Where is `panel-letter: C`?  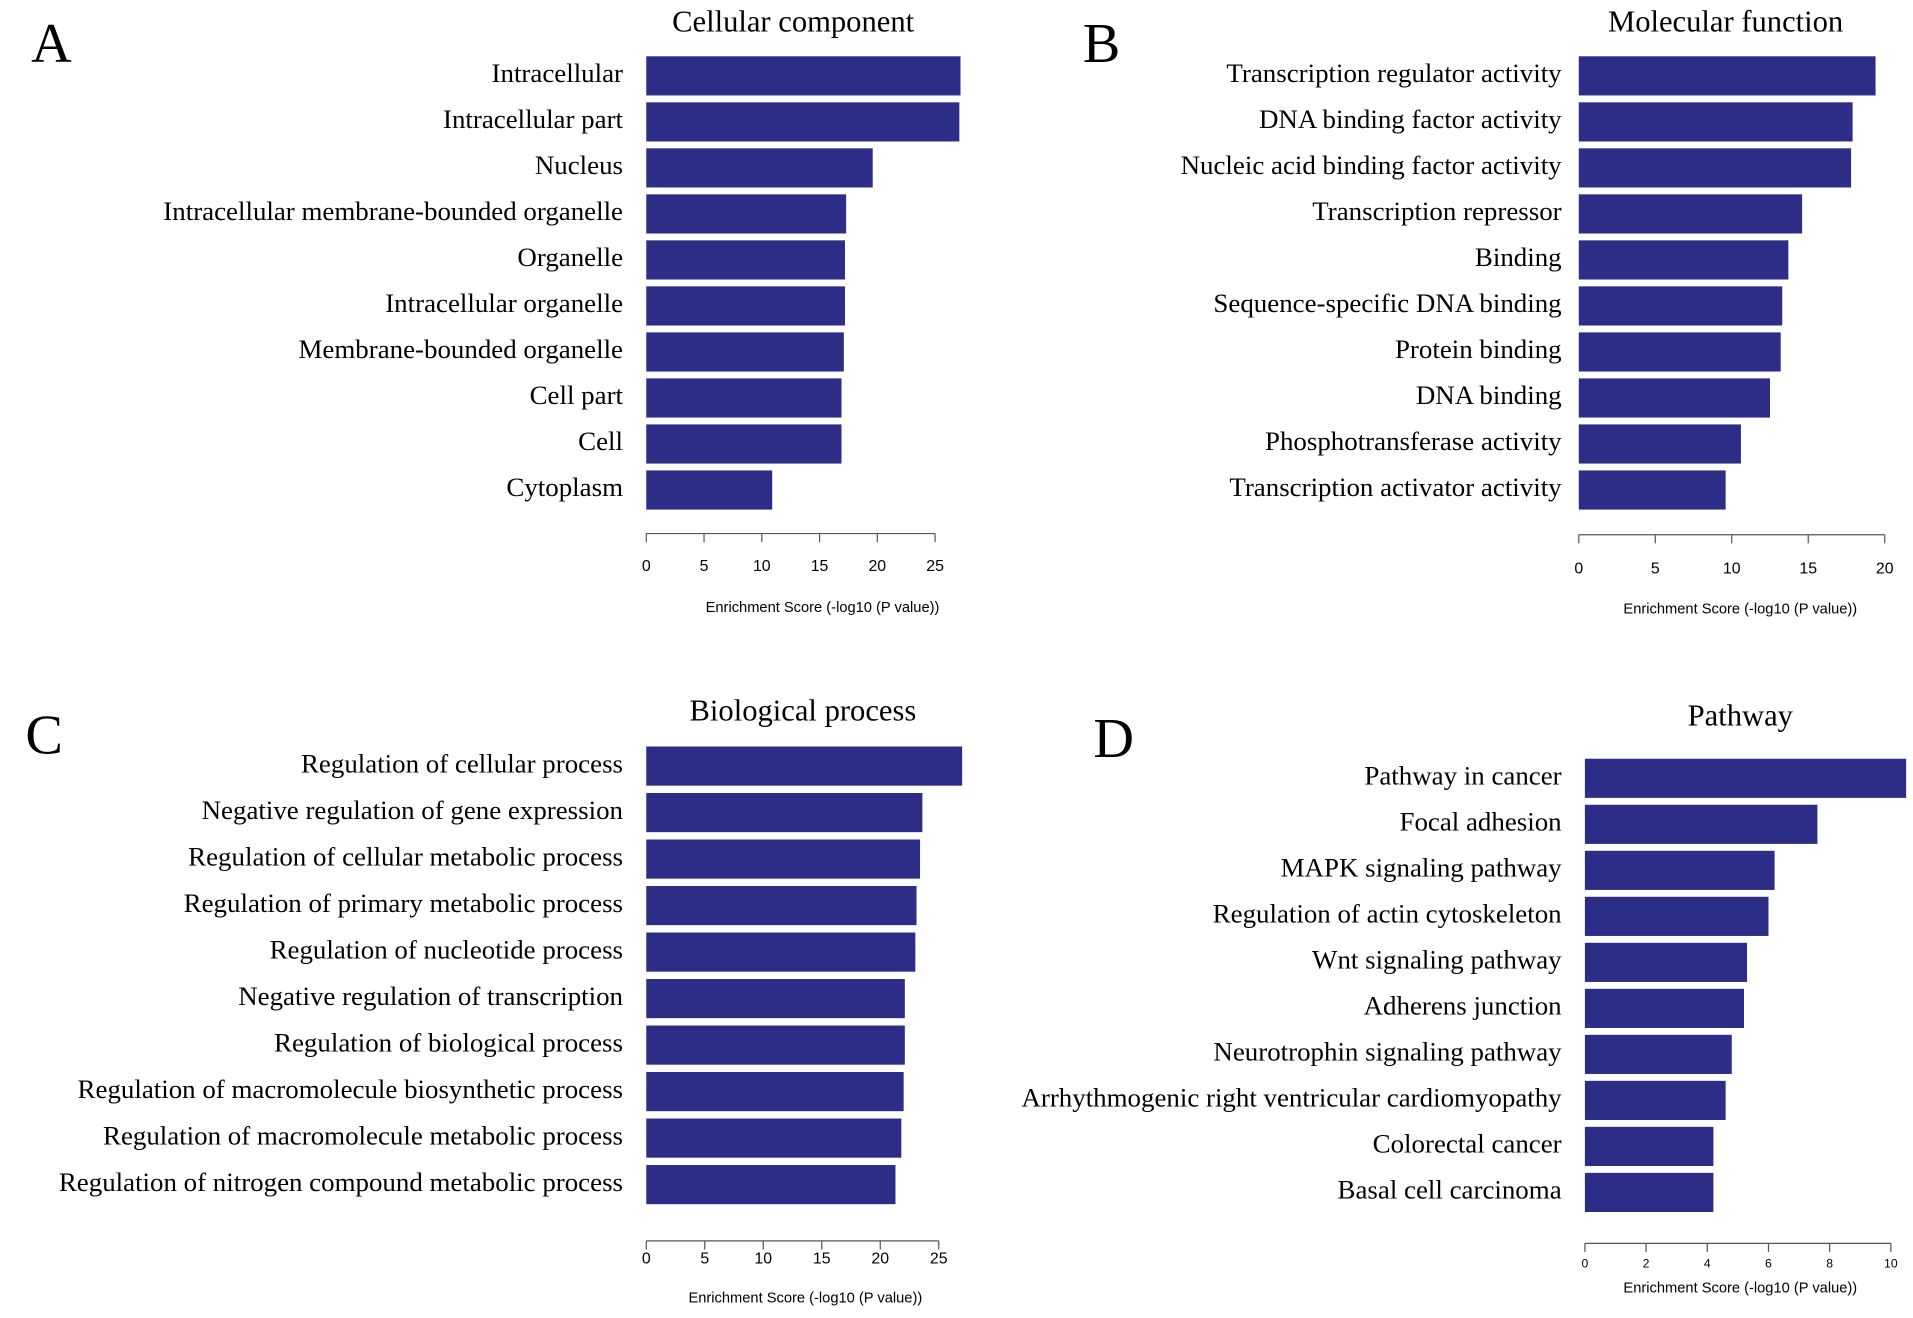
panel-letter: C is located at coordinates (44, 735).